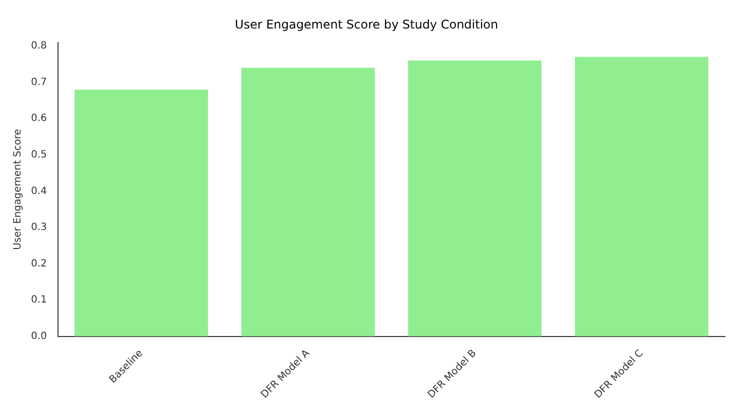 This screenshot has height=412, width=741. Describe the element at coordinates (38, 191) in the screenshot. I see `y-tick-label: 0.4` at that location.